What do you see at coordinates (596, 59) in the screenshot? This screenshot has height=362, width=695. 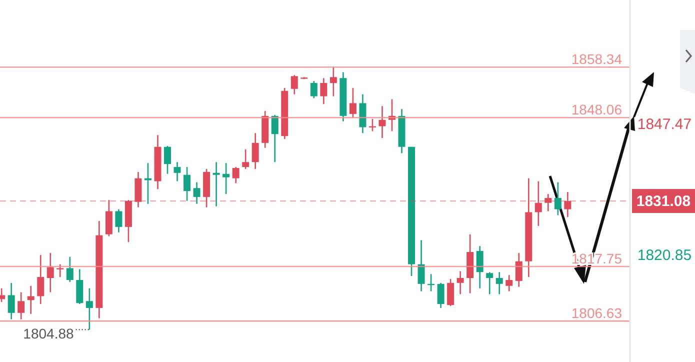 I see `ref-line-label: 1858.34` at bounding box center [596, 59].